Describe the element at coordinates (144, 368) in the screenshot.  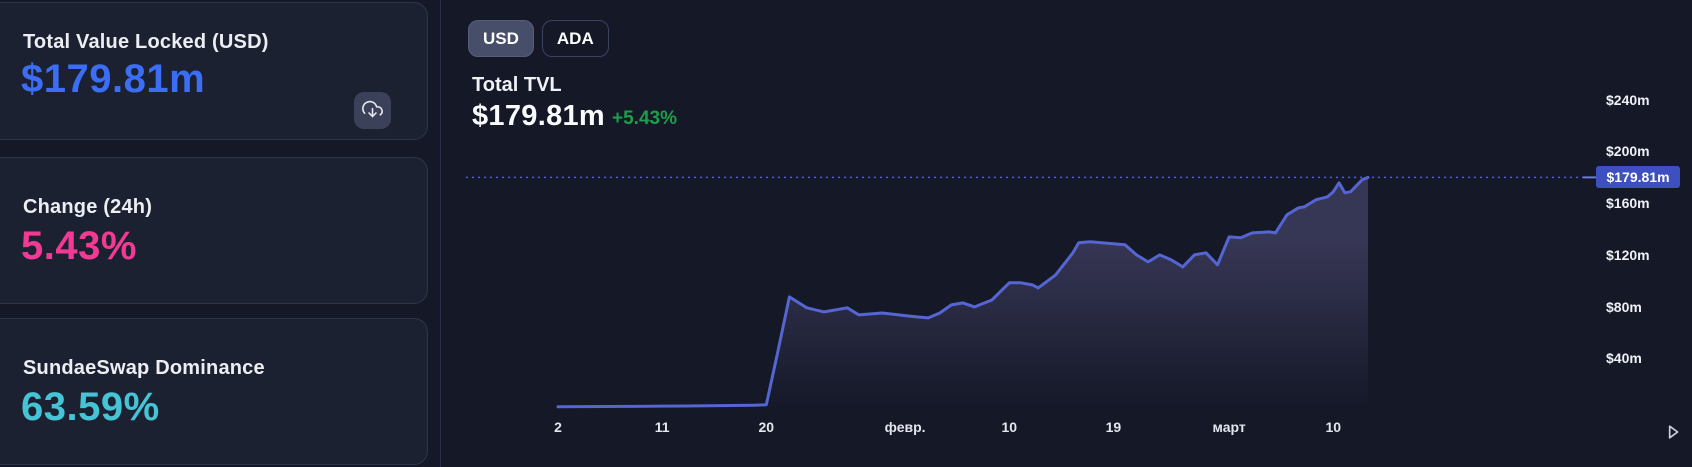
I see `card-title: SundaeSwap Dominance` at that location.